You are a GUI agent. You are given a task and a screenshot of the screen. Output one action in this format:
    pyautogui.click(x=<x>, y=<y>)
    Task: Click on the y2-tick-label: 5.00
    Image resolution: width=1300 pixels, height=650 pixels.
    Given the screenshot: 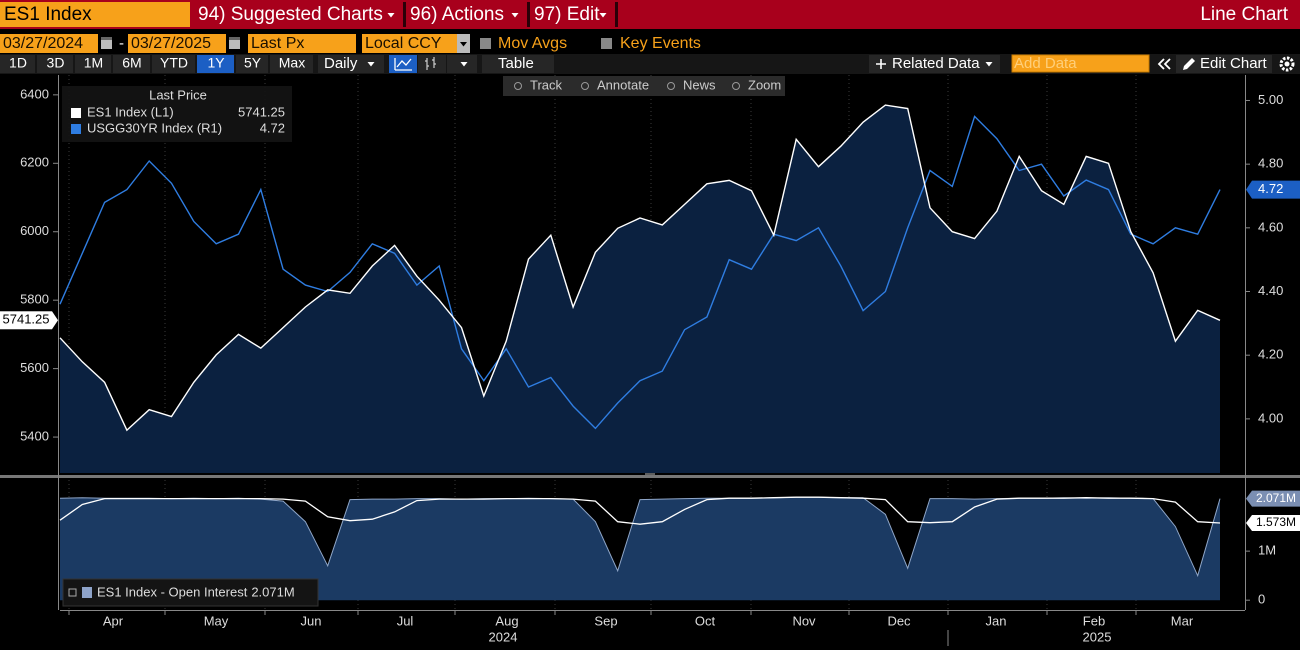 What is the action you would take?
    pyautogui.click(x=1270, y=99)
    